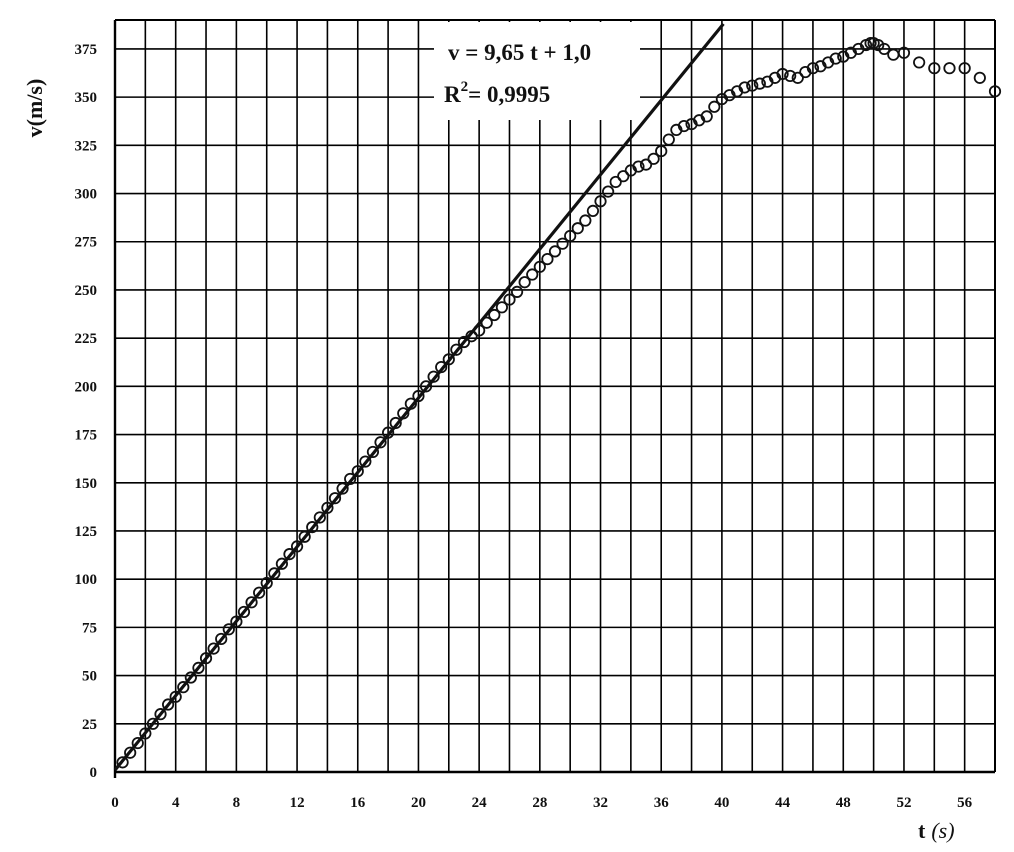 The height and width of the screenshot is (852, 1014). Describe the element at coordinates (86, 146) in the screenshot. I see `y-tick-label: 325` at that location.